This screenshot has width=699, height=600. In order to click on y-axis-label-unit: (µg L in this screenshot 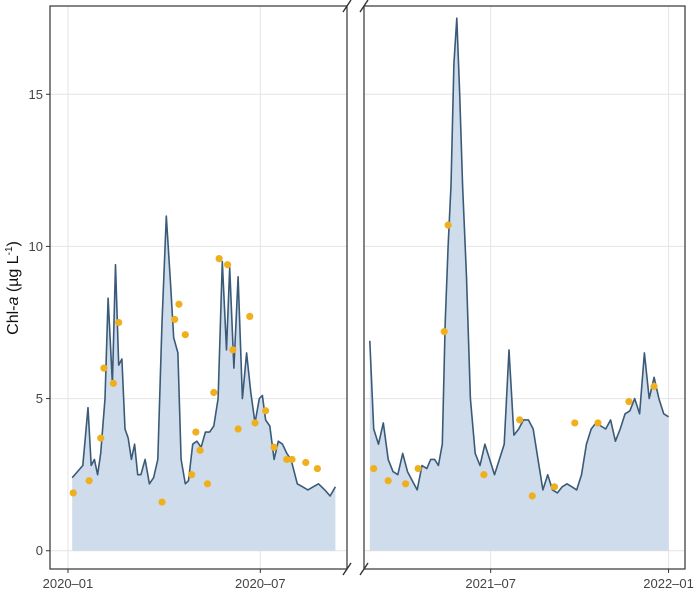, I will do `click(13, 275)`.